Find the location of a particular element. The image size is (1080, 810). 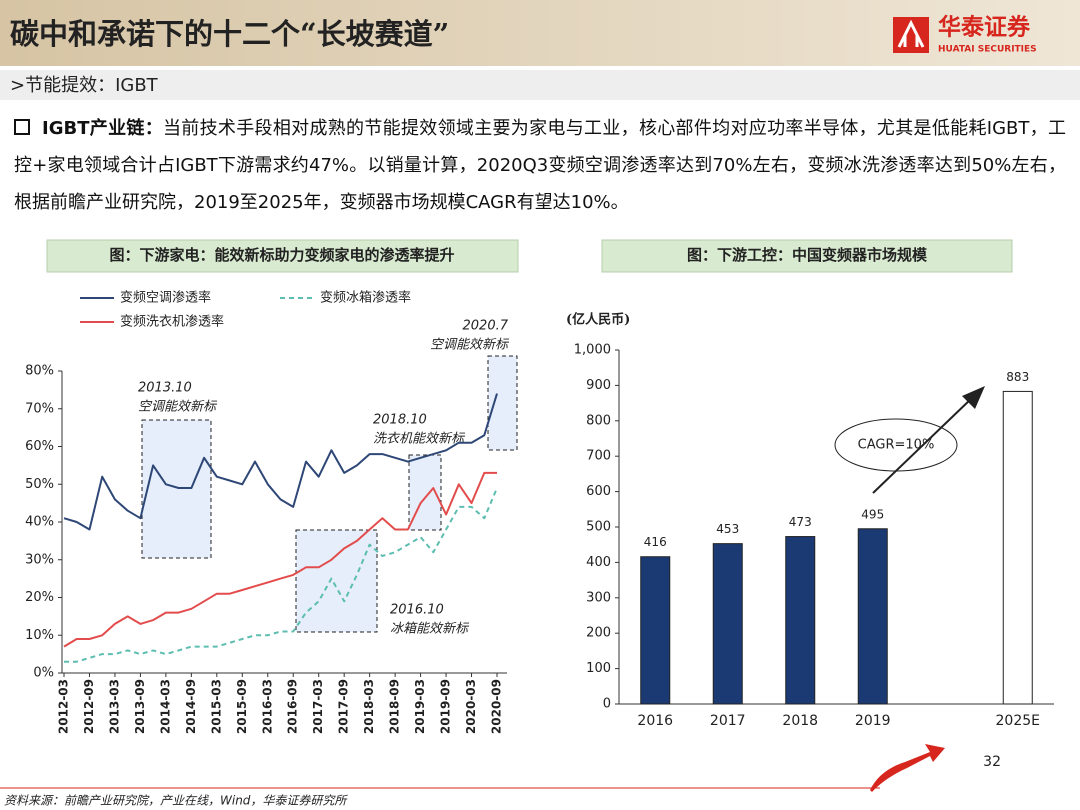

x-tick-label: 2025E is located at coordinates (1018, 721).